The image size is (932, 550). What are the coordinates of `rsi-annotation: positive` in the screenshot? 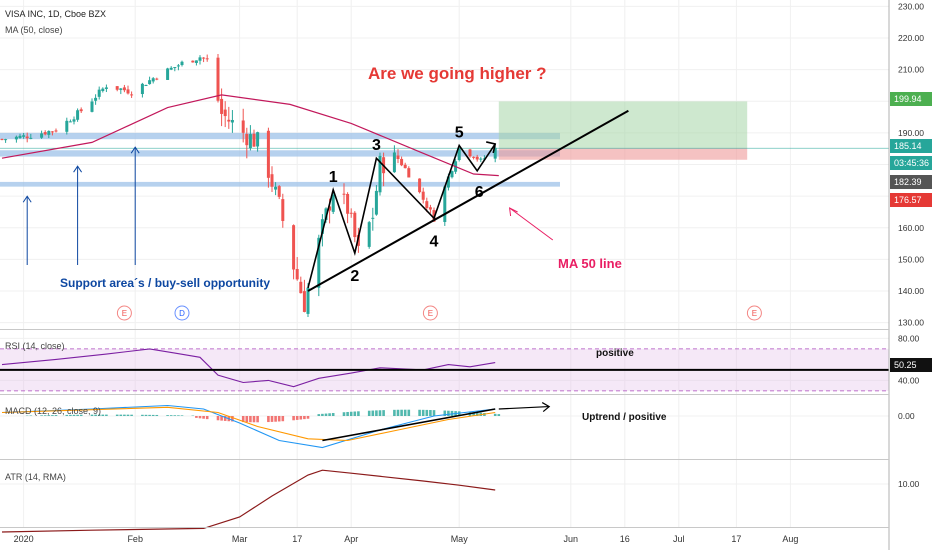 It's located at (615, 353).